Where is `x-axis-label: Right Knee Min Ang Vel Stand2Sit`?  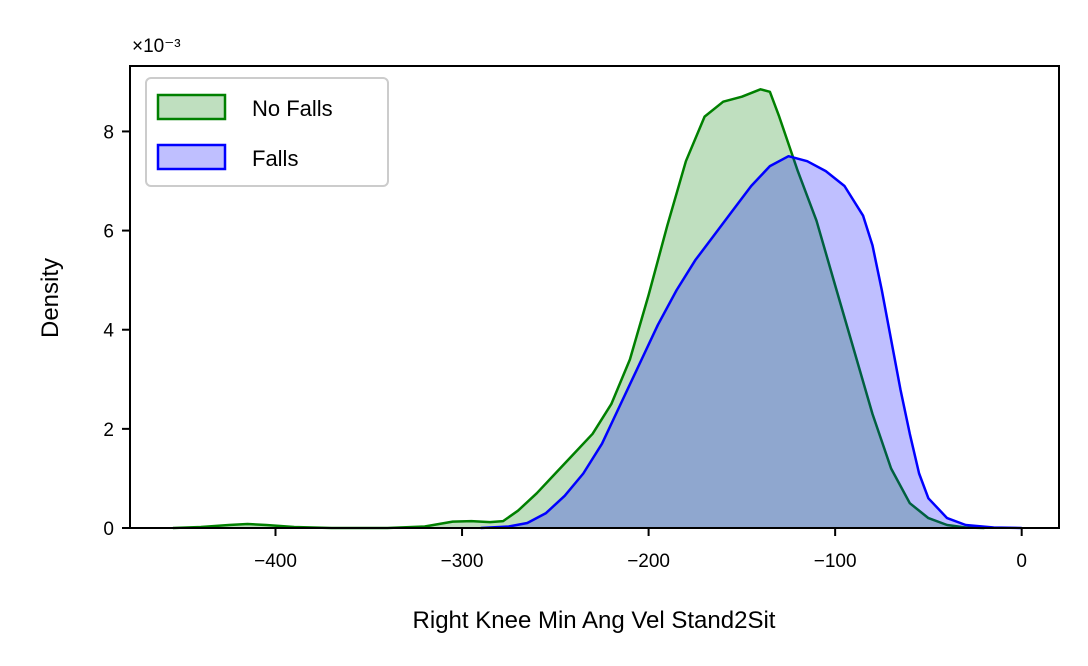 x-axis-label: Right Knee Min Ang Vel Stand2Sit is located at coordinates (594, 620).